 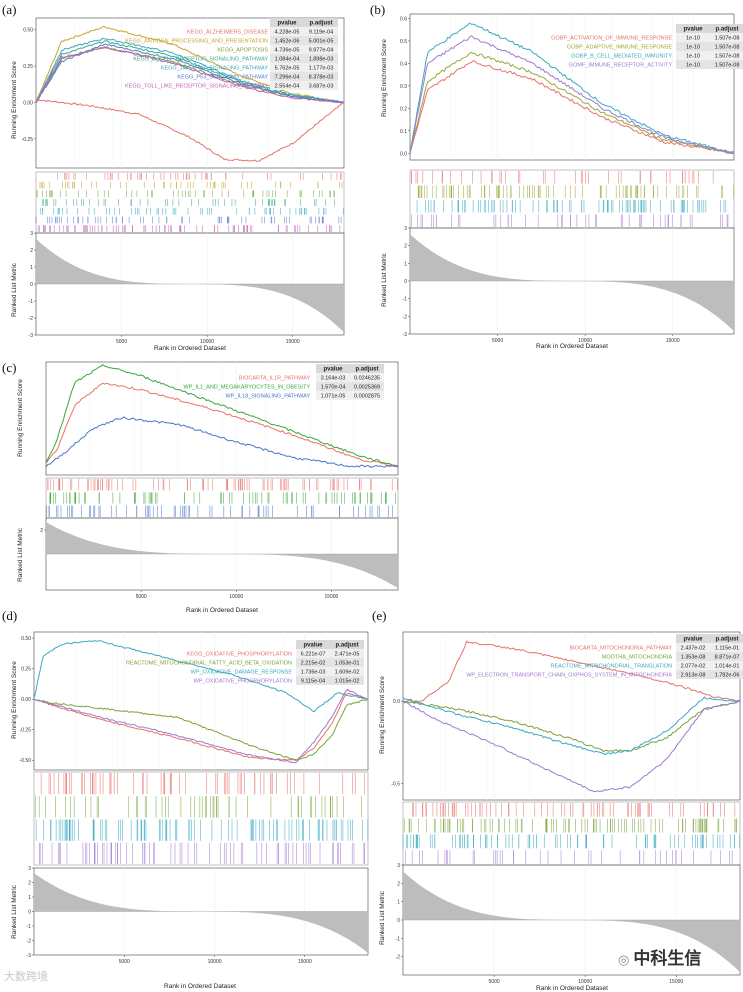 What do you see at coordinates (347, 655) in the screenshot?
I see `table-padjust: 2.471e-05` at bounding box center [347, 655].